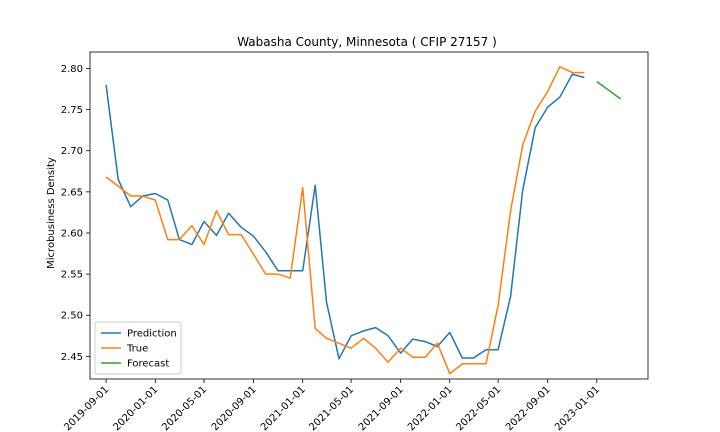 The height and width of the screenshot is (432, 720). I want to click on legend: Prediction True Forecast, so click(138, 348).